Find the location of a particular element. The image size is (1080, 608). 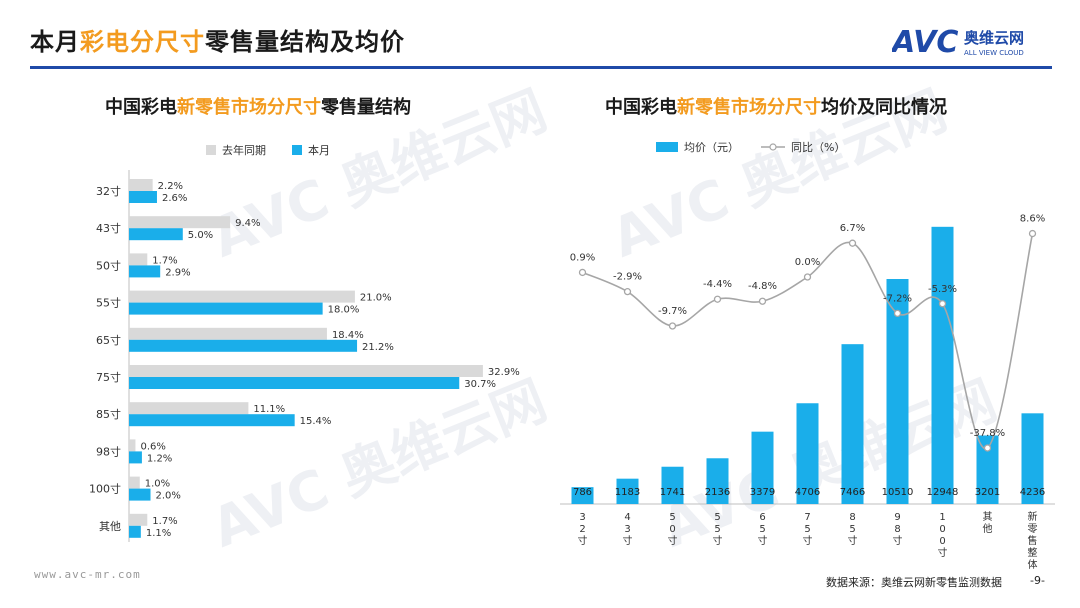

bar-value-label: 786 is located at coordinates (582, 492).